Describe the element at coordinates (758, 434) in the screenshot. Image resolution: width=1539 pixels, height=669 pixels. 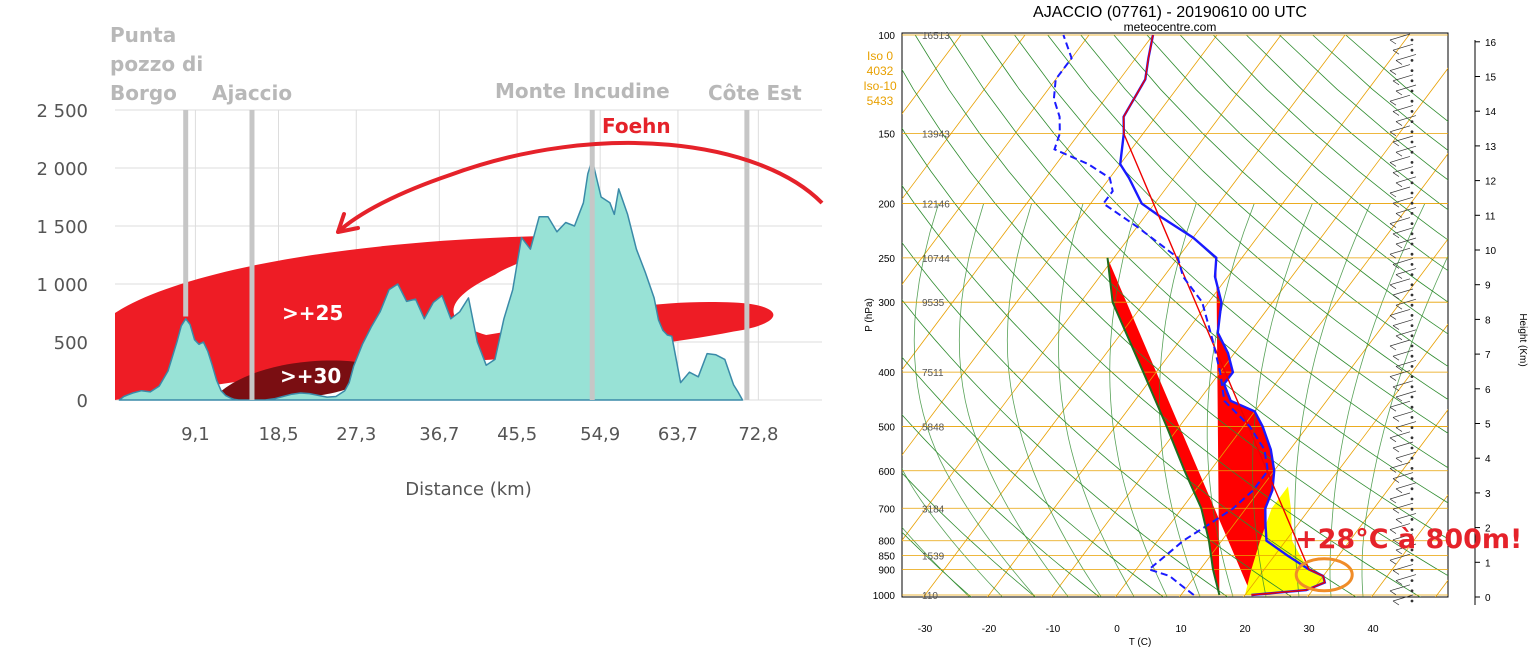
I see `profile-x-tick-label: 72,8` at that location.